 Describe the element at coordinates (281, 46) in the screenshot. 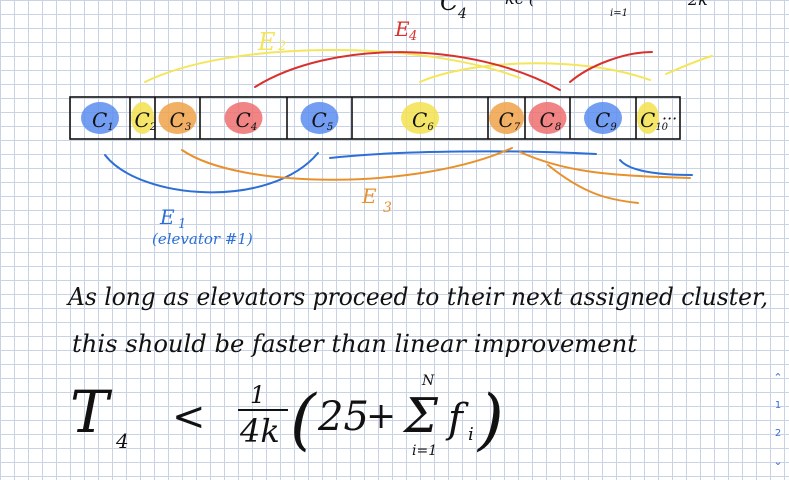

I see `e2-sub: 2` at that location.